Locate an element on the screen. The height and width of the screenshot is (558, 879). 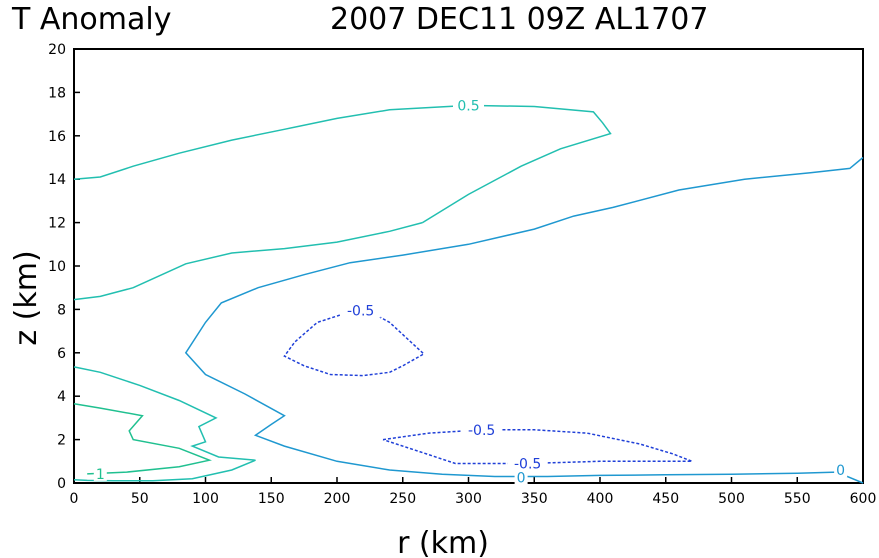
x-tick-label: 200 is located at coordinates (337, 499).